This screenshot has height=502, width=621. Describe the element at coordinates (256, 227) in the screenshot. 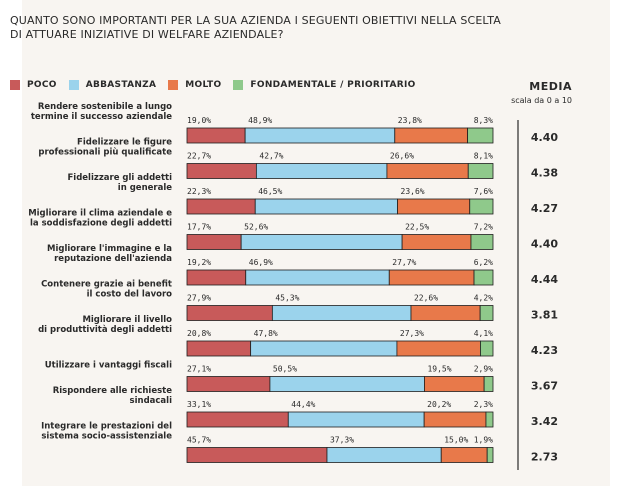

I see `data-label: 52,6%` at that location.